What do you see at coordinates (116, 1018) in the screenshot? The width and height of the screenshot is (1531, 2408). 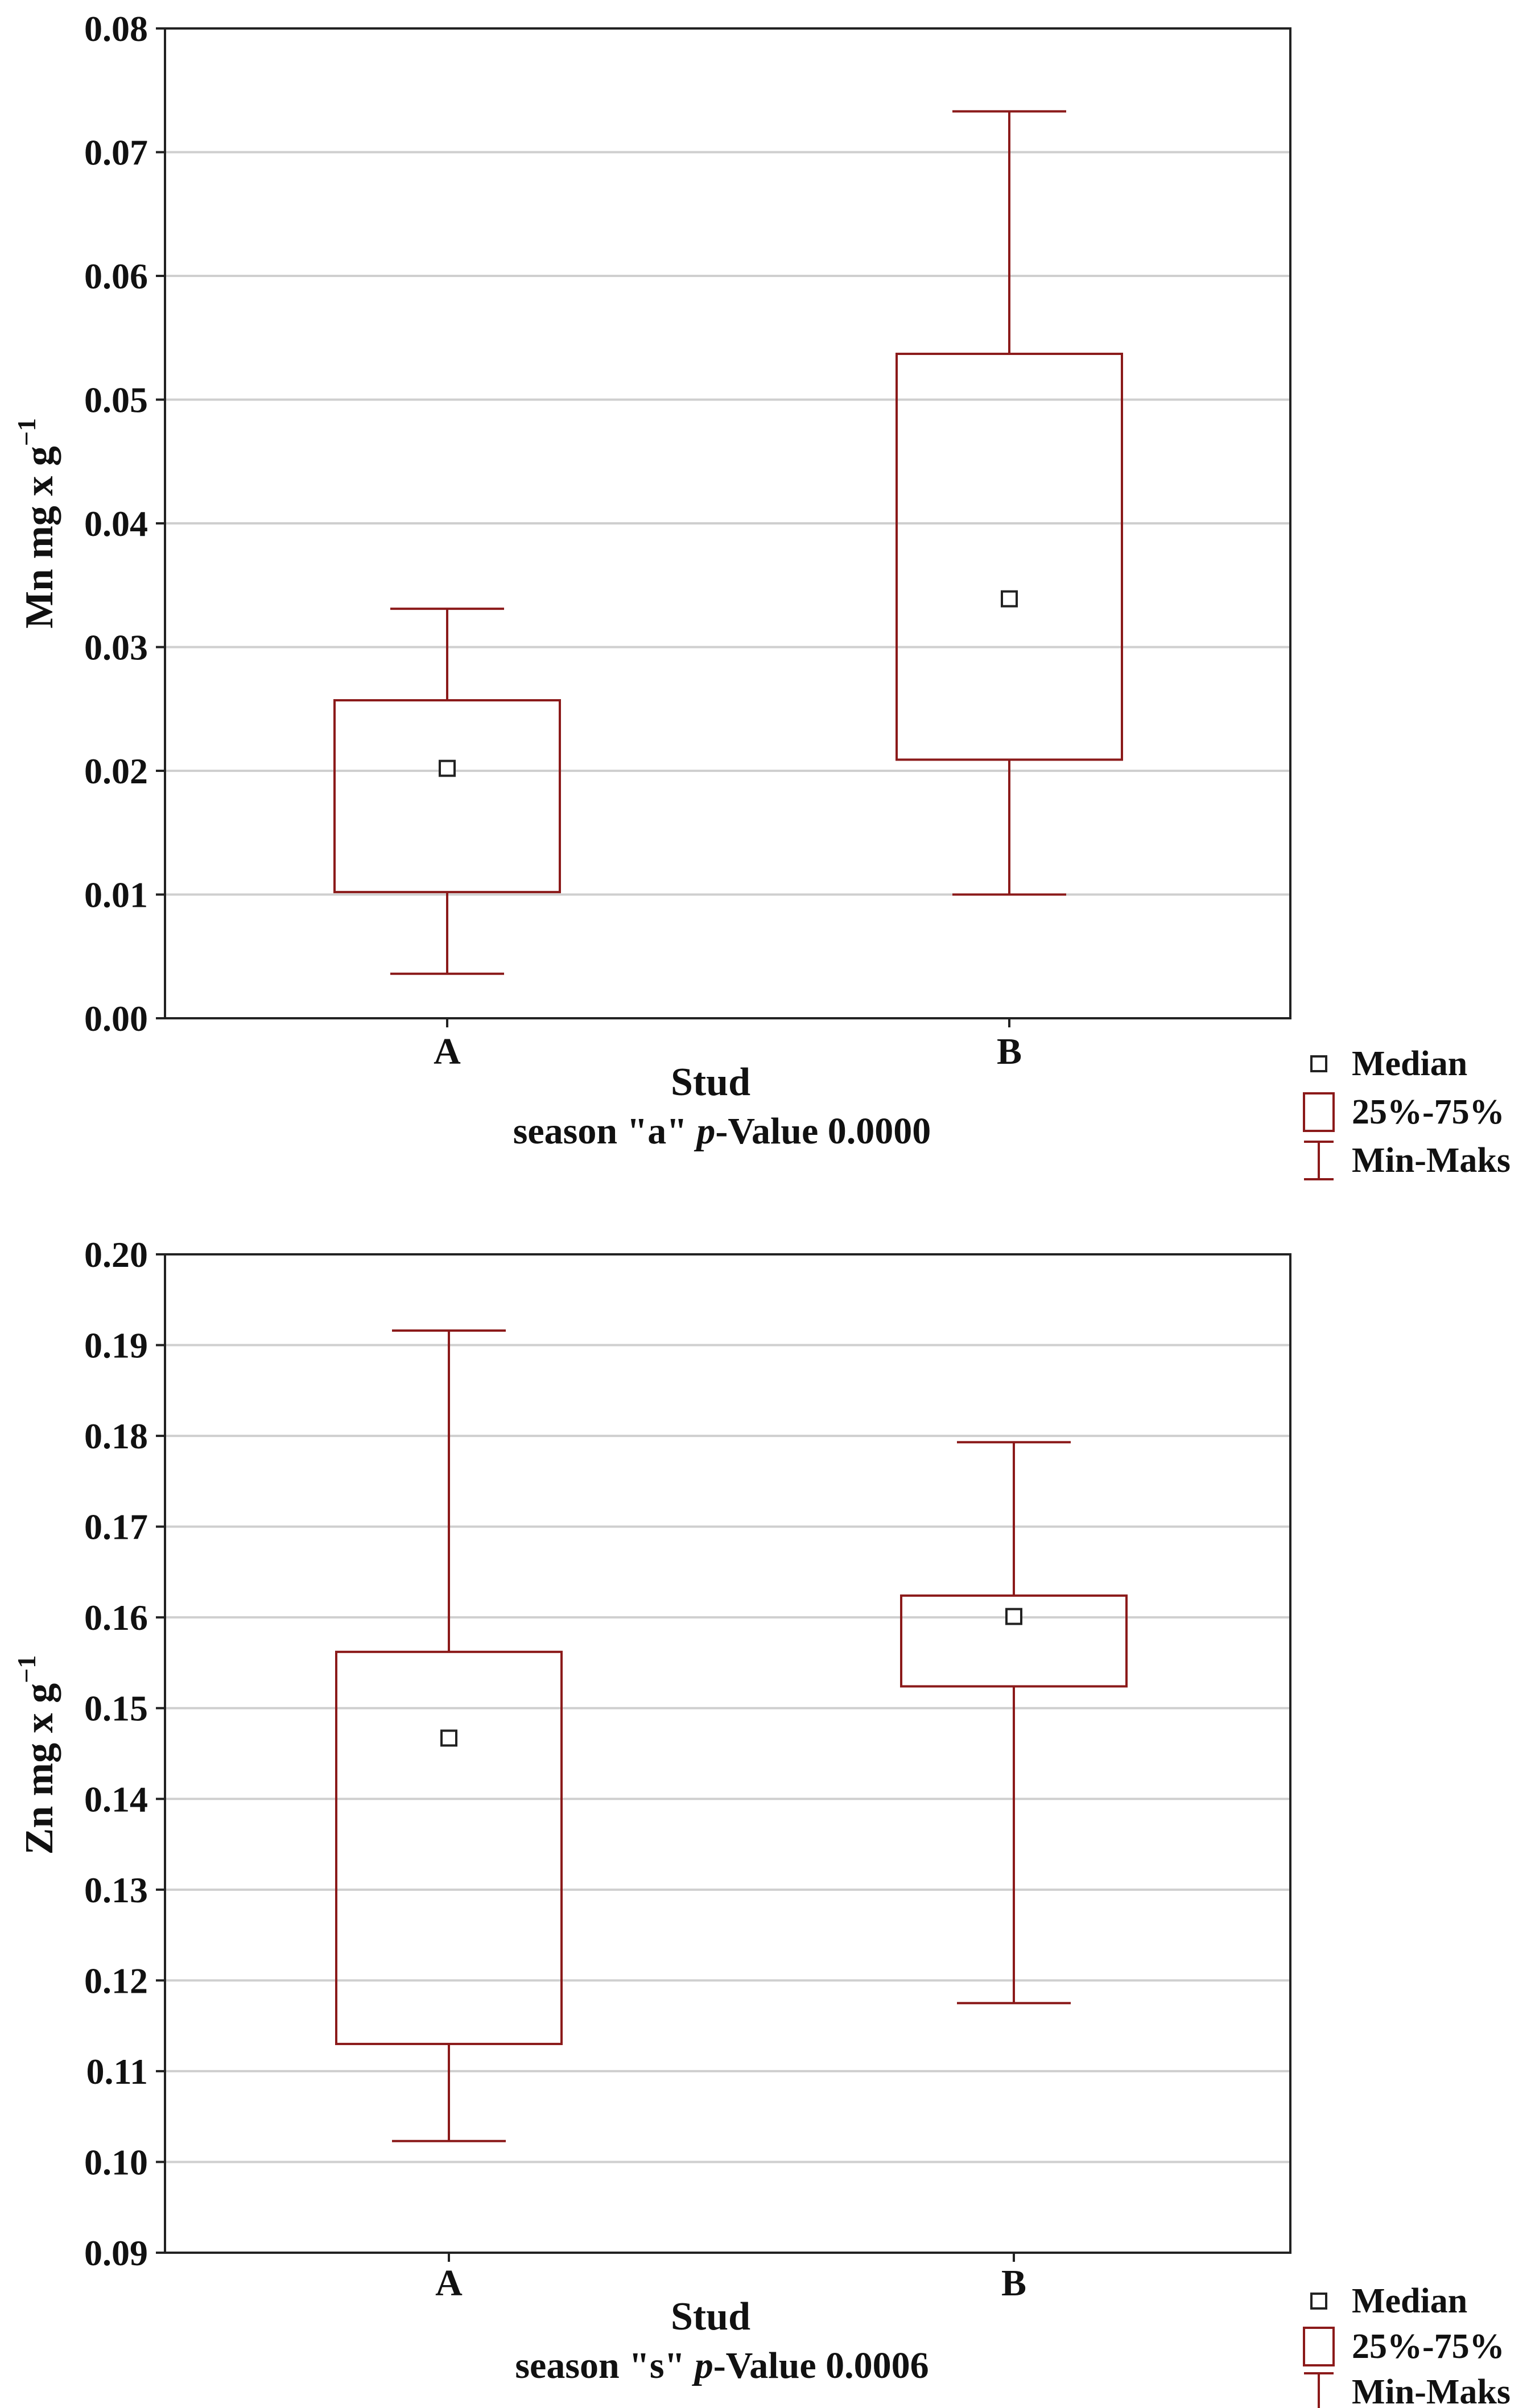 I see `y-tick-label: 0.00` at bounding box center [116, 1018].